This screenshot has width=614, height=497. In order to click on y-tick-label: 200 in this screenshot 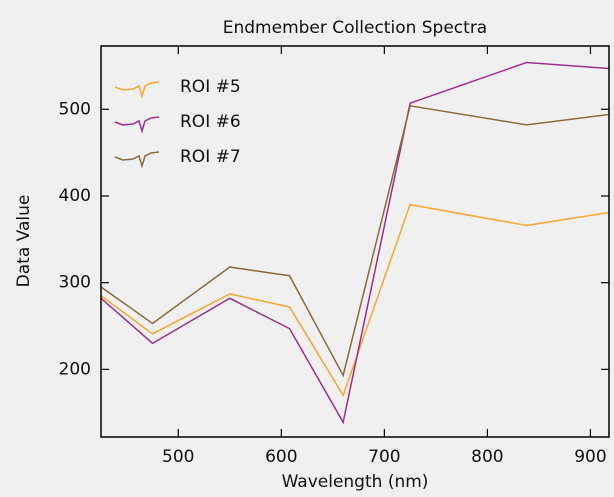, I will do `click(75, 369)`.